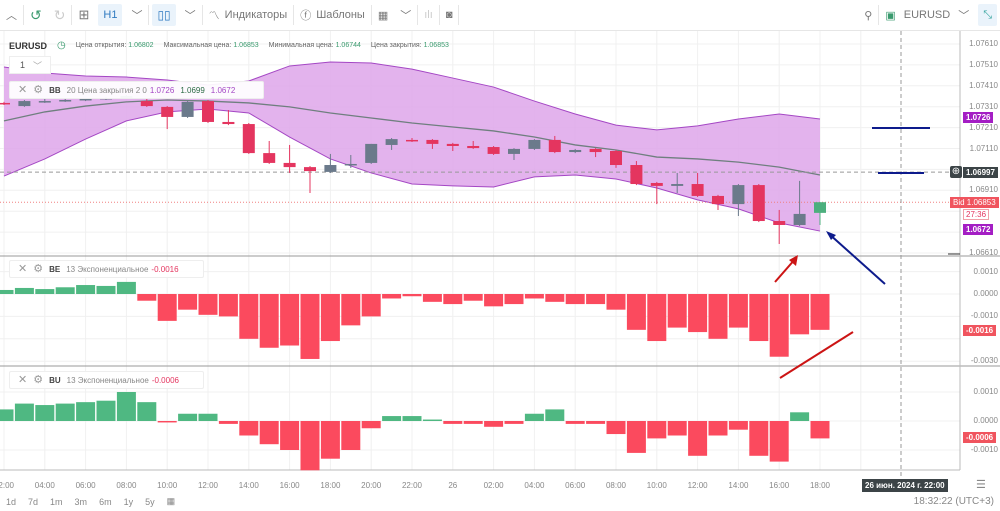 Image resolution: width=1000 pixels, height=511 pixels. Describe the element at coordinates (927, 15) in the screenshot. I see `symbol-select: EURUSD` at that location.